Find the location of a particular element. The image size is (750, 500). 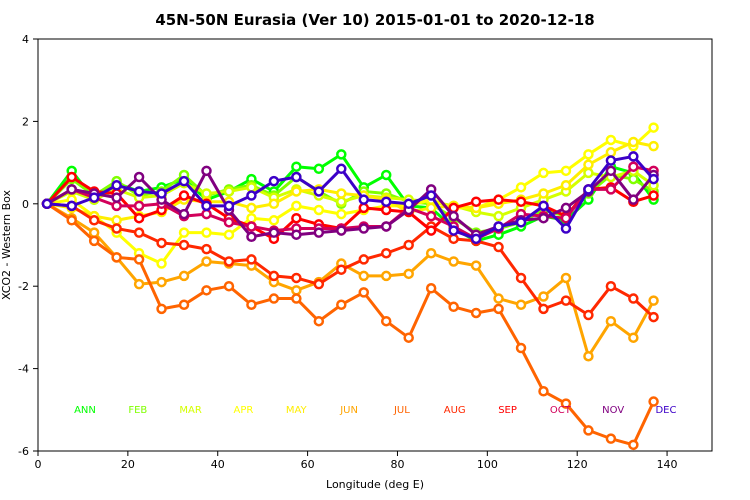

x-tick-label: 40 is located at coordinates (218, 464).